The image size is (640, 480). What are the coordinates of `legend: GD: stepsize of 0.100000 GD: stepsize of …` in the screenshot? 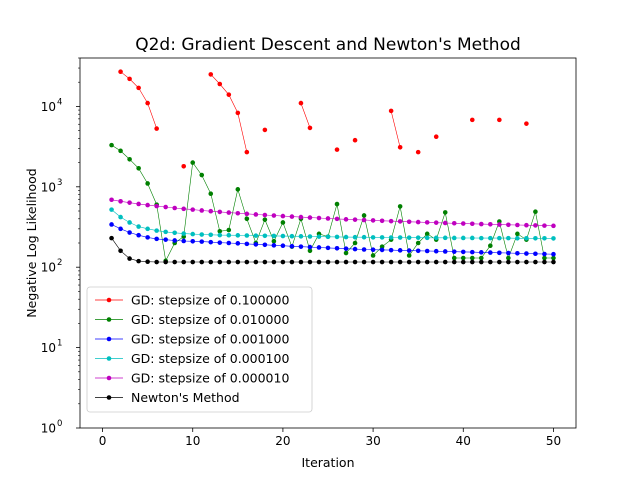 It's located at (199, 349).